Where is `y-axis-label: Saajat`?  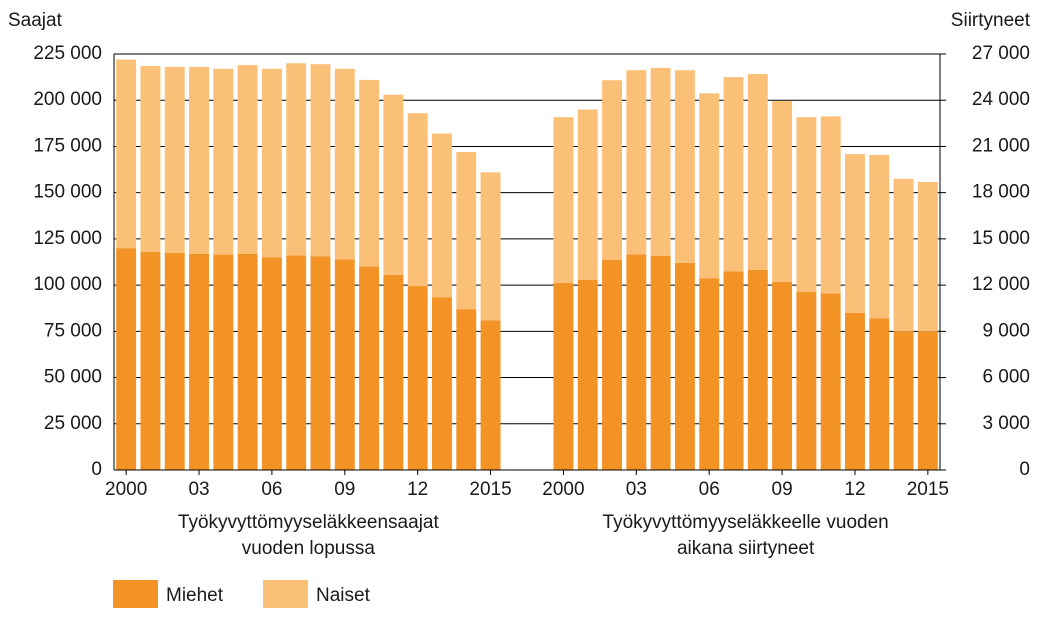 y-axis-label: Saajat is located at coordinates (35, 20).